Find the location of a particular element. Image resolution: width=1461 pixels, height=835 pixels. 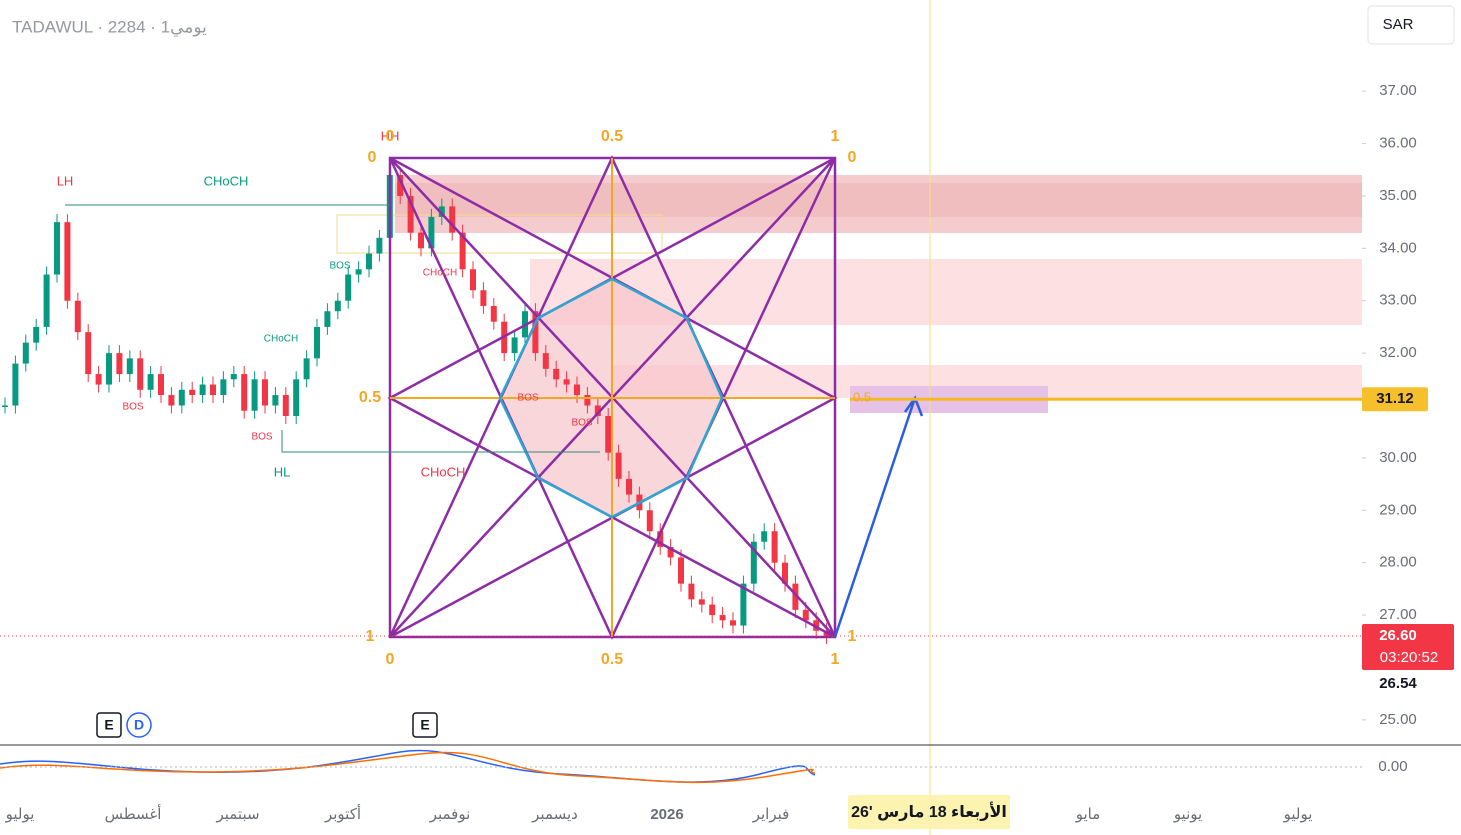

annotation: HH is located at coordinates (390, 135).